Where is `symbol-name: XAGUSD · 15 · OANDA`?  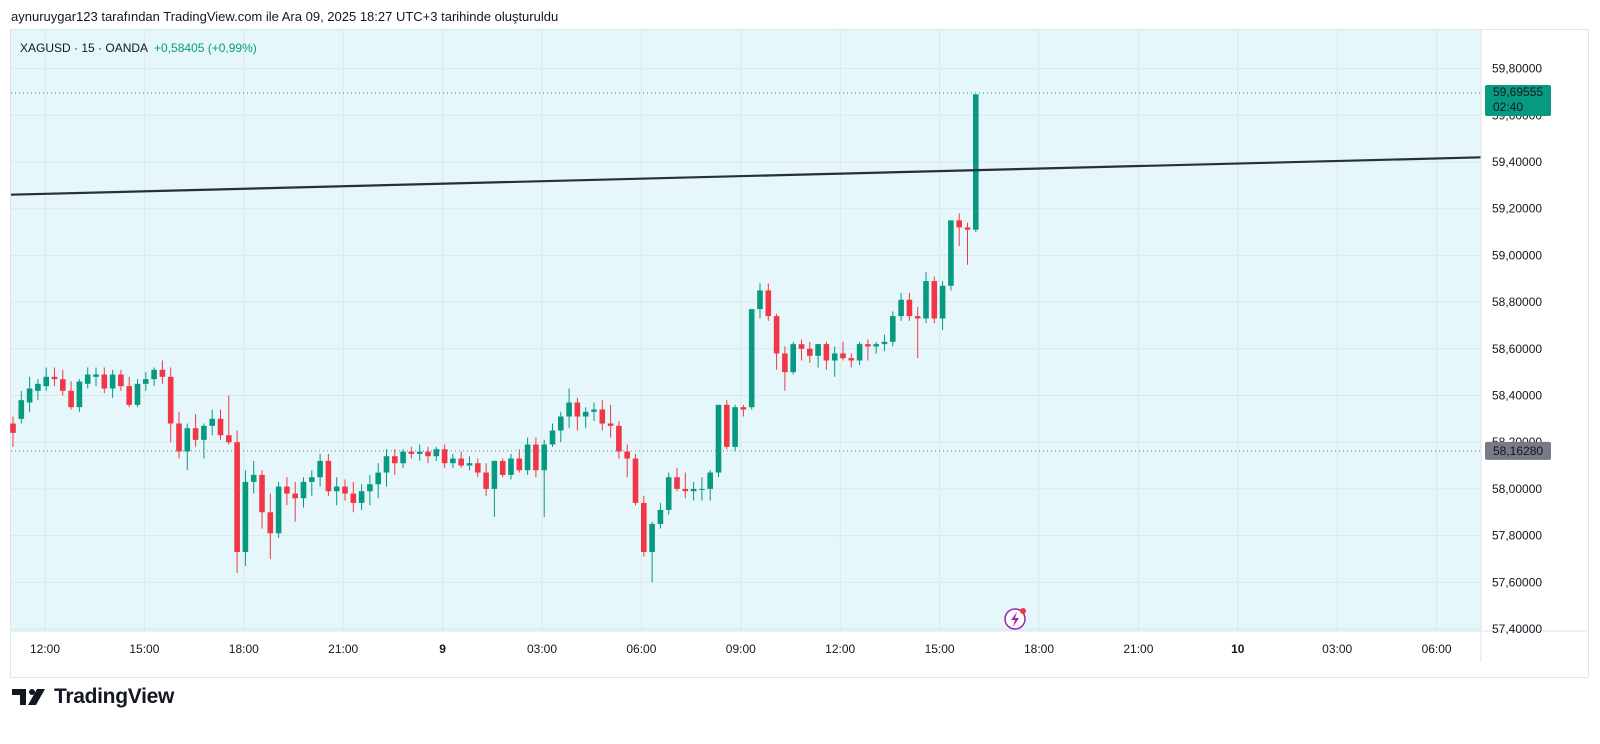
symbol-name: XAGUSD · 15 · OANDA is located at coordinates (84, 48).